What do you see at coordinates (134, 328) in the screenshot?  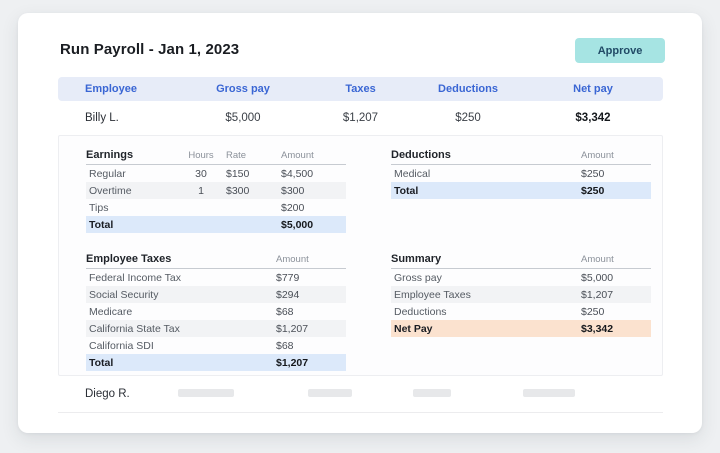 I see `row-label: California State Tax` at bounding box center [134, 328].